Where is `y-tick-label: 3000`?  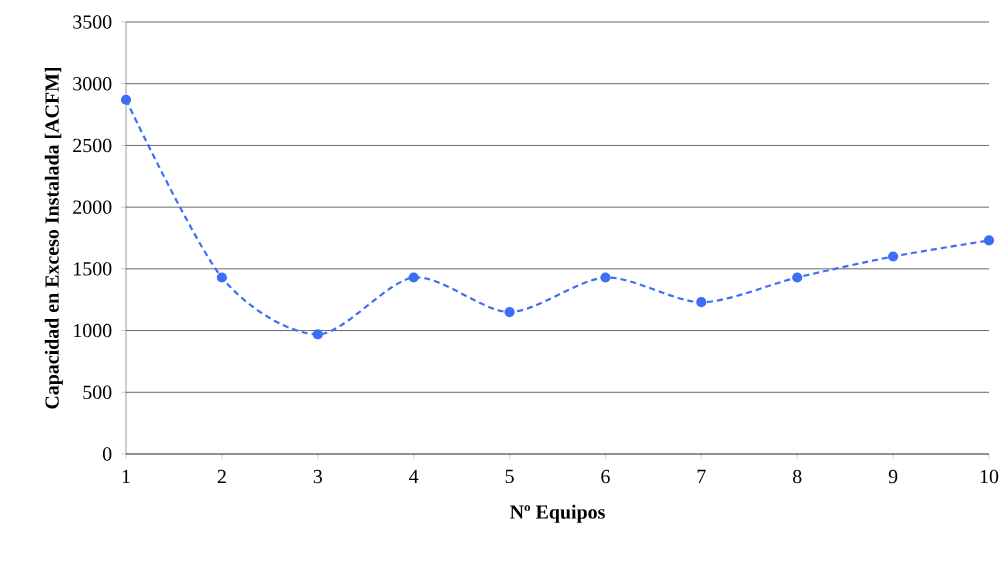 y-tick-label: 3000 is located at coordinates (92, 83).